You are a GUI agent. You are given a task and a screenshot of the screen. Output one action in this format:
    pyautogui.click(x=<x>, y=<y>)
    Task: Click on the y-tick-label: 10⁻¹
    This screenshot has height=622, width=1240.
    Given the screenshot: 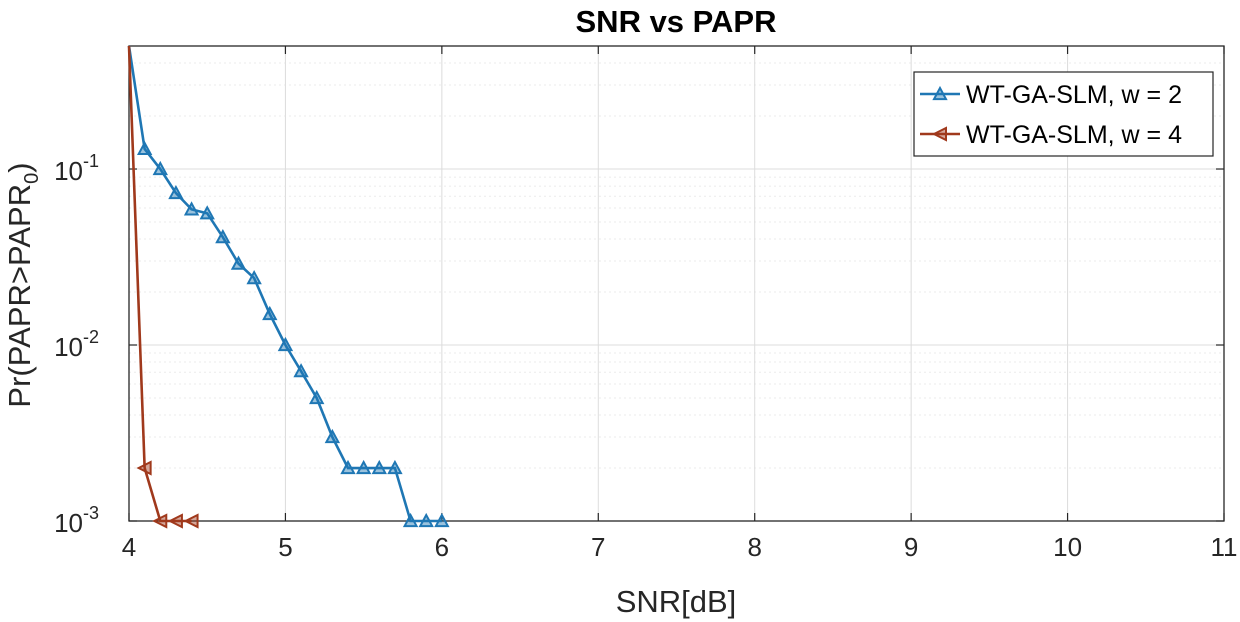 What is the action you would take?
    pyautogui.click(x=76, y=168)
    